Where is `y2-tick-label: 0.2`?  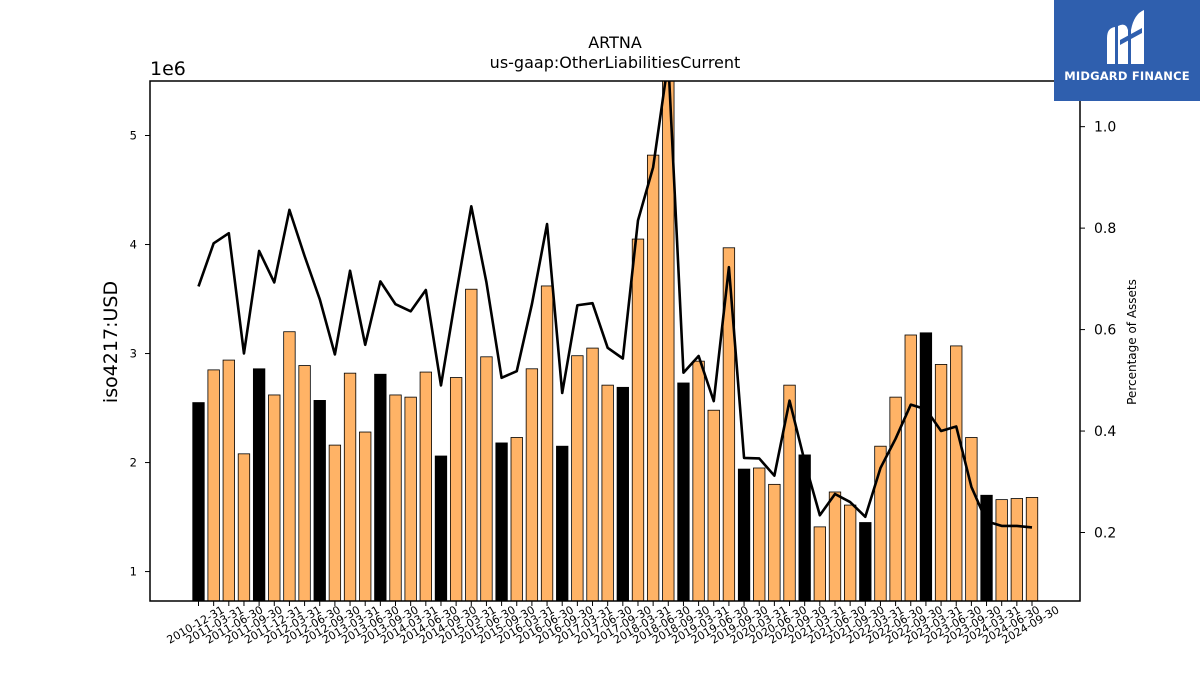
y2-tick-label: 0.2 is located at coordinates (1105, 534).